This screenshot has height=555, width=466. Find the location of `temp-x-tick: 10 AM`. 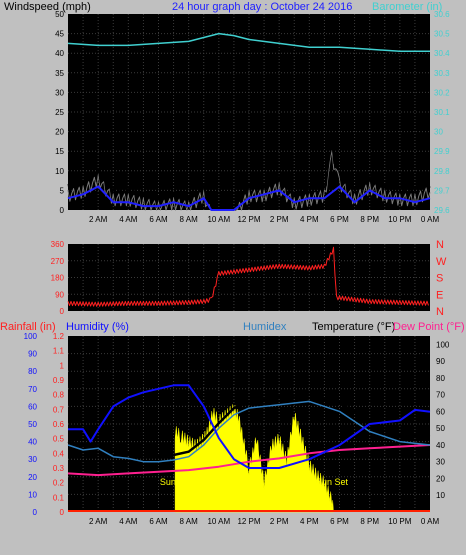

temp-x-tick: 10 AM is located at coordinates (218, 521).